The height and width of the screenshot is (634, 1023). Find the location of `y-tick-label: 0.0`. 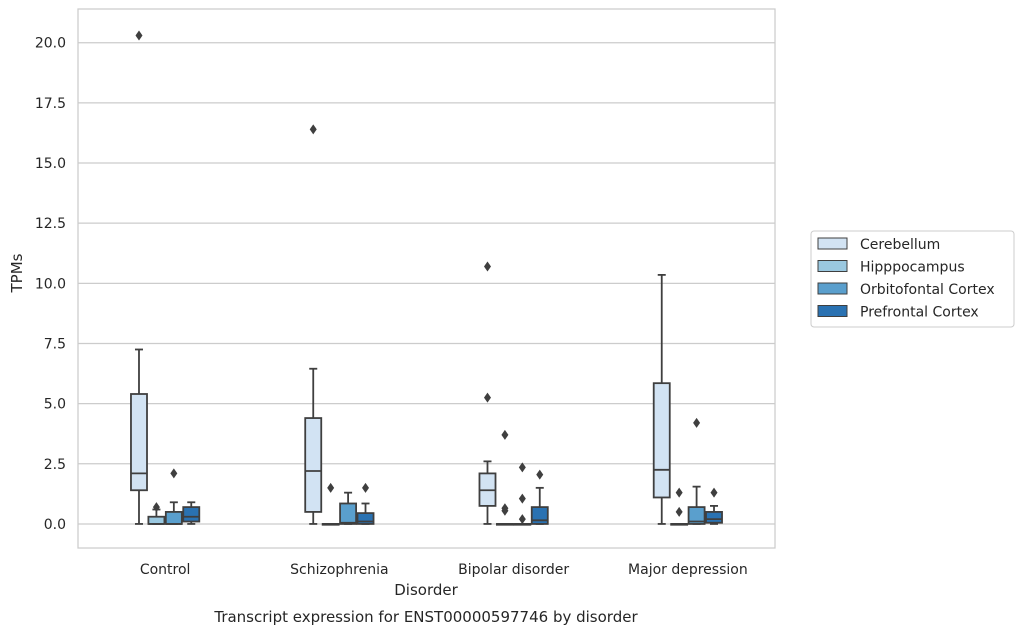

y-tick-label: 0.0 is located at coordinates (55, 525).